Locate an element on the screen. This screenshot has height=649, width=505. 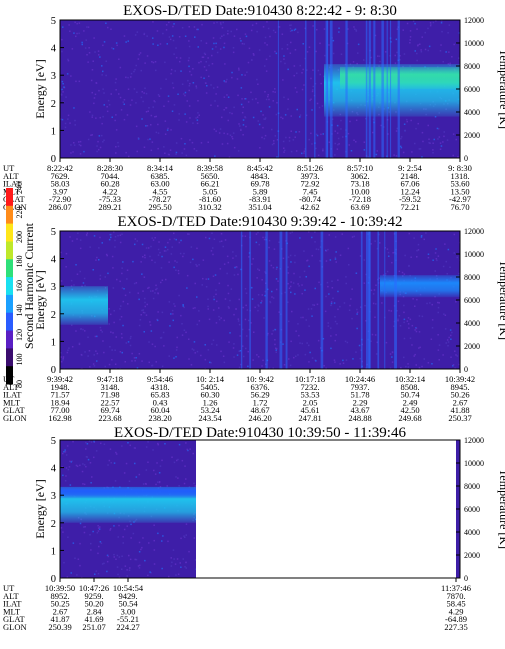
ephemeris-value: 72.21 is located at coordinates (409, 207).